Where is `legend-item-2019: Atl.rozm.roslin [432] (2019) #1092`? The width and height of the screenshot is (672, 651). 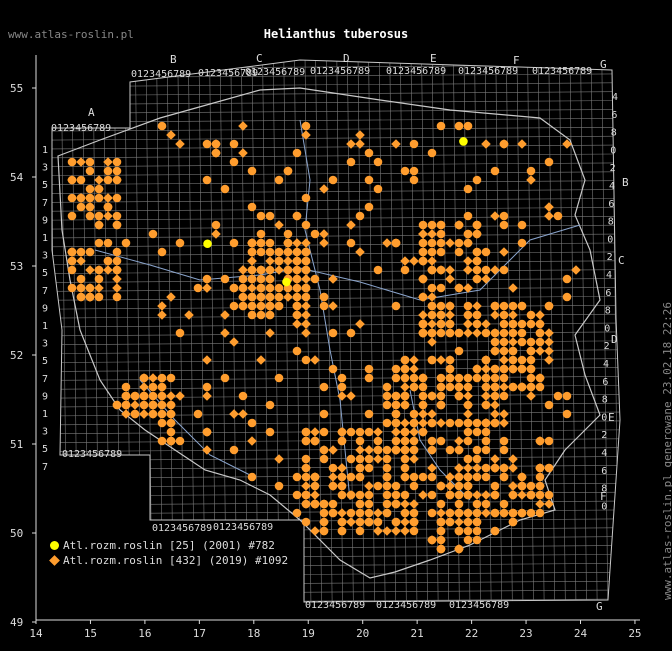 legend-item-2019: Atl.rozm.roslin [432] (2019) #1092 is located at coordinates (168, 560).